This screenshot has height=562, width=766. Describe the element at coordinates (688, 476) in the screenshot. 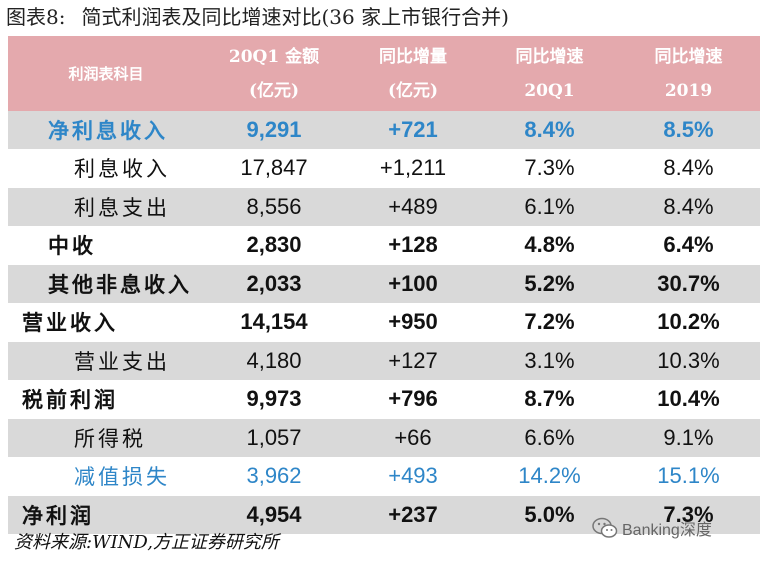

I see `row-yoy-2019: 15.1%` at that location.